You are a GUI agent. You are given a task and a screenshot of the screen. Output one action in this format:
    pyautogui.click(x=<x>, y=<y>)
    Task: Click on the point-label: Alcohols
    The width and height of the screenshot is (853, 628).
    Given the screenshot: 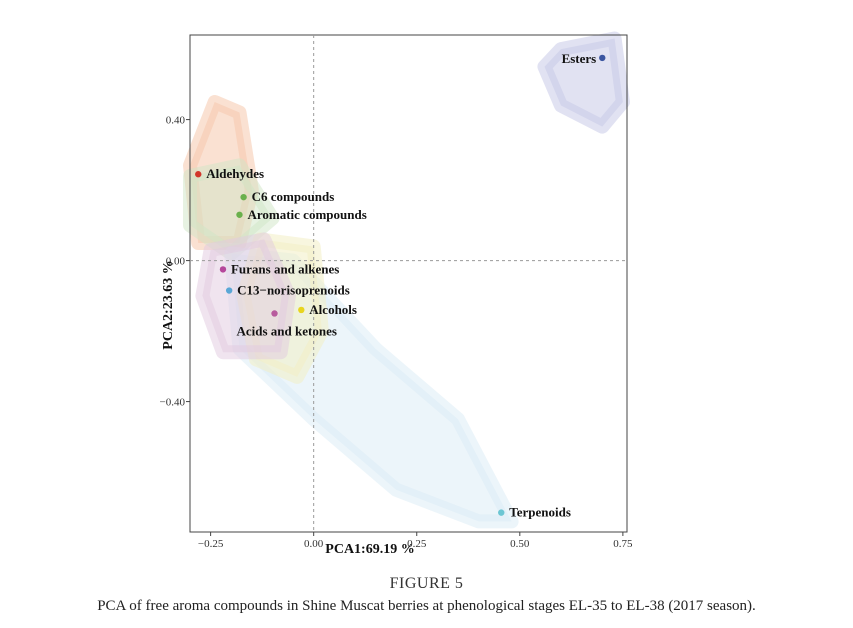 What is the action you would take?
    pyautogui.click(x=333, y=309)
    